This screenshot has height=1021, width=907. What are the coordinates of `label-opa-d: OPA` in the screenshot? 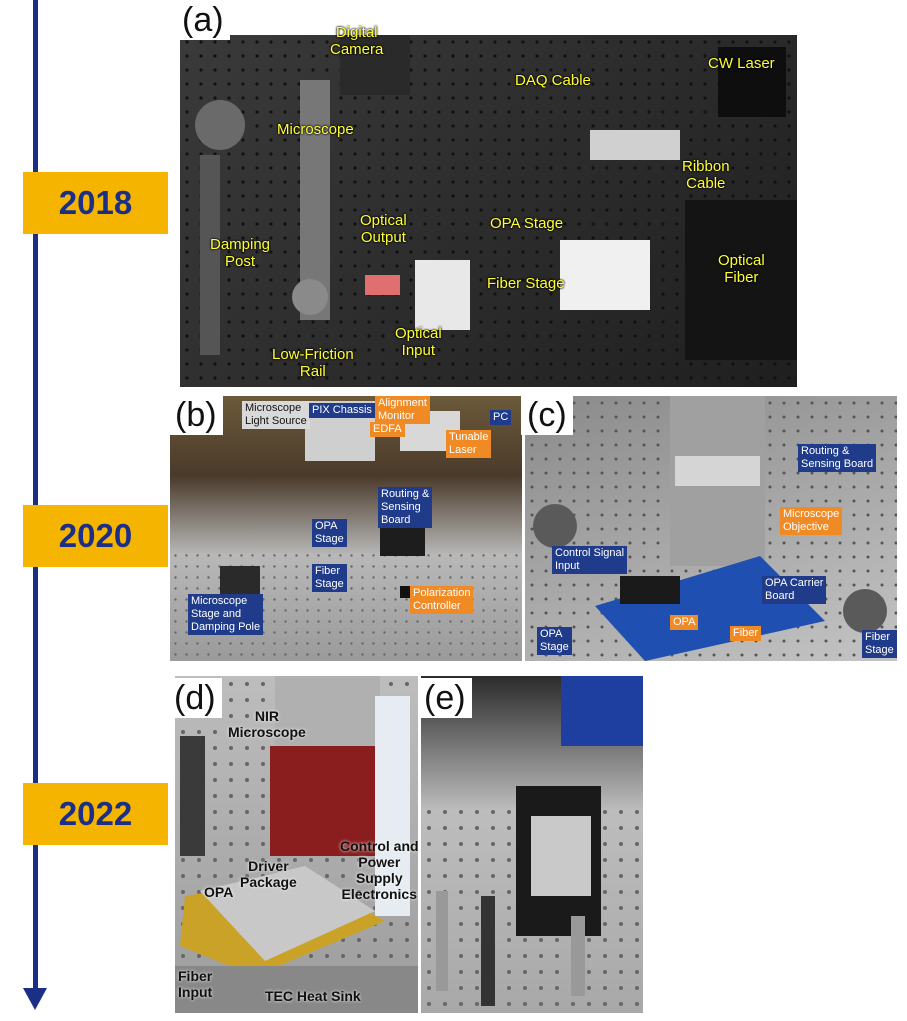 It's located at (219, 892).